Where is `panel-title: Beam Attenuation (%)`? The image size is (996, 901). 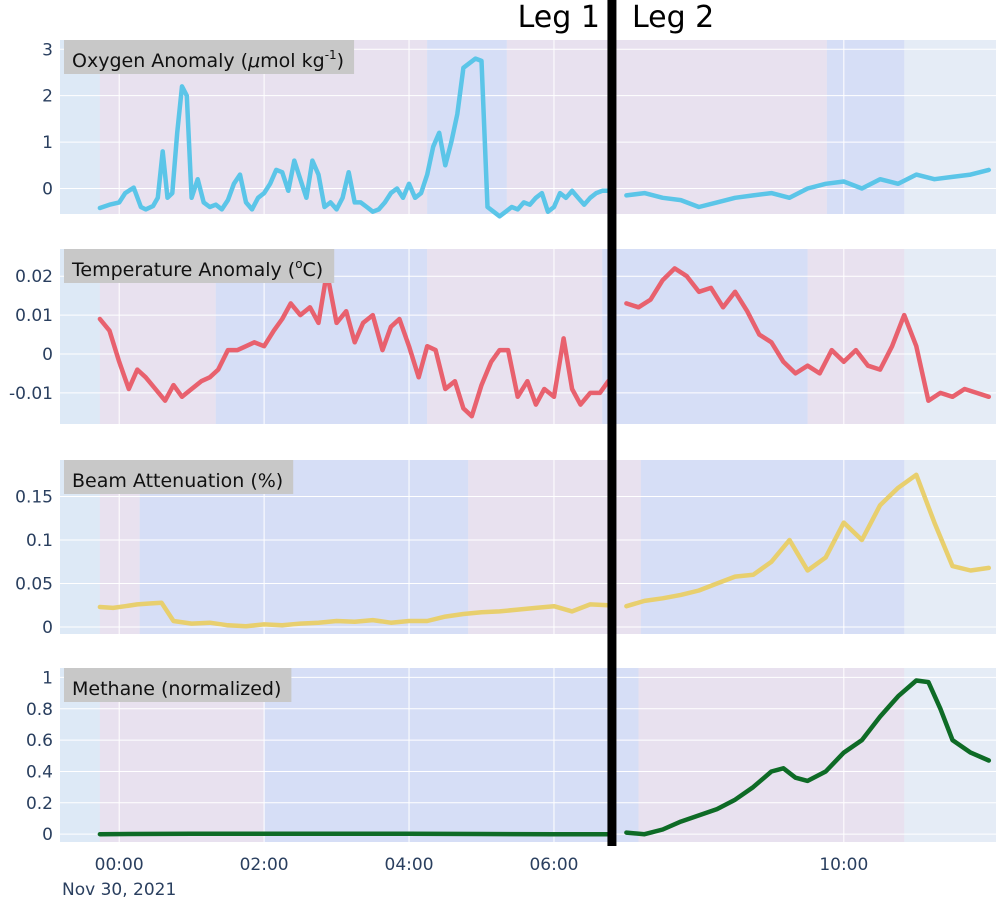 panel-title: Beam Attenuation (%) is located at coordinates (179, 477).